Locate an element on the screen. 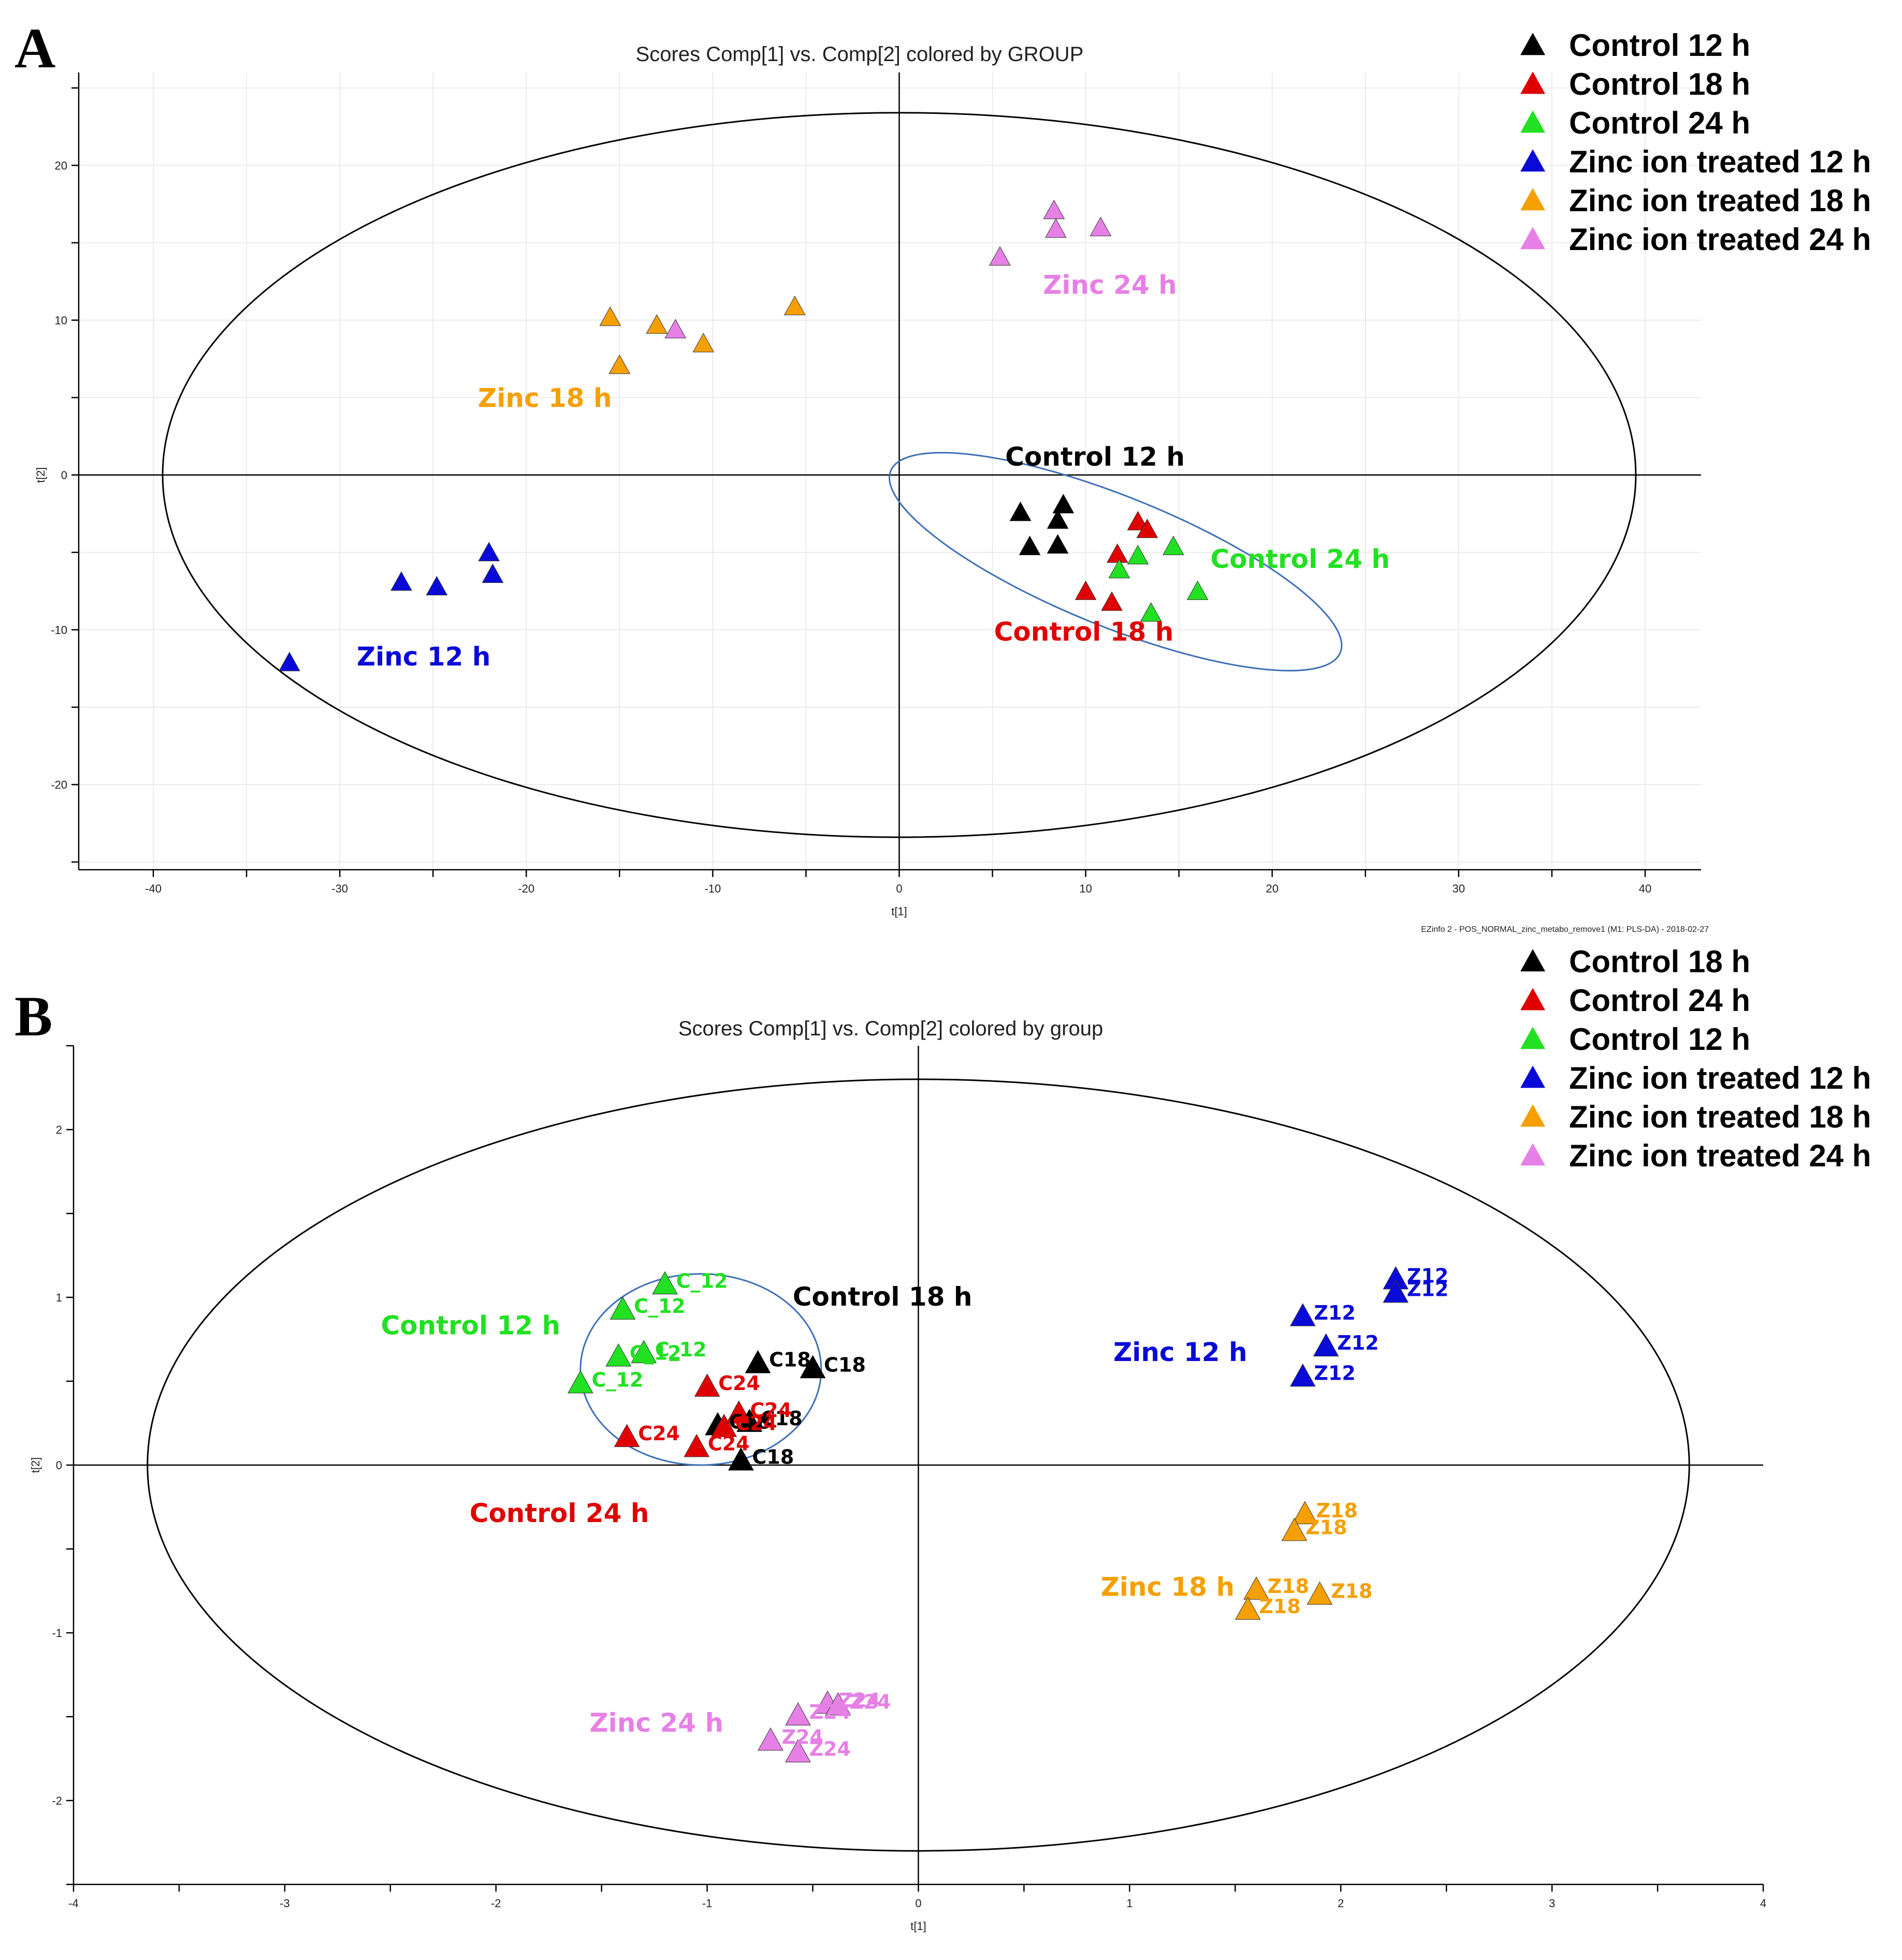 This screenshot has height=1960, width=1902. panel-a-series-orange is located at coordinates (702, 335).